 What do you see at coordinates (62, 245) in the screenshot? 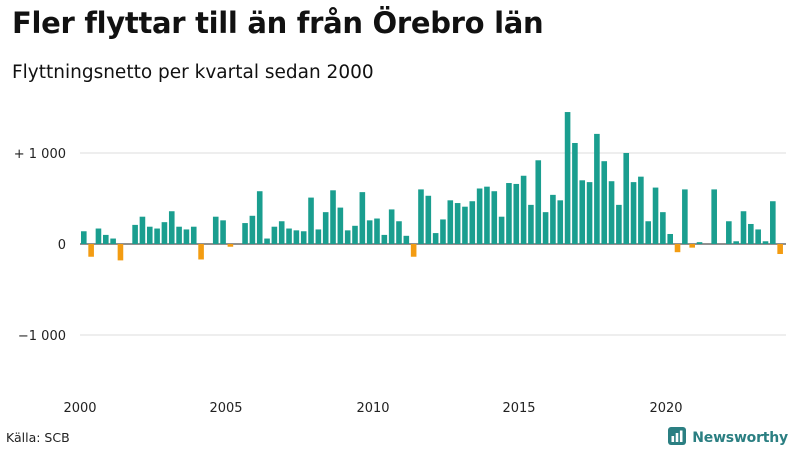
I see `y-tick-label: 0` at bounding box center [62, 245].